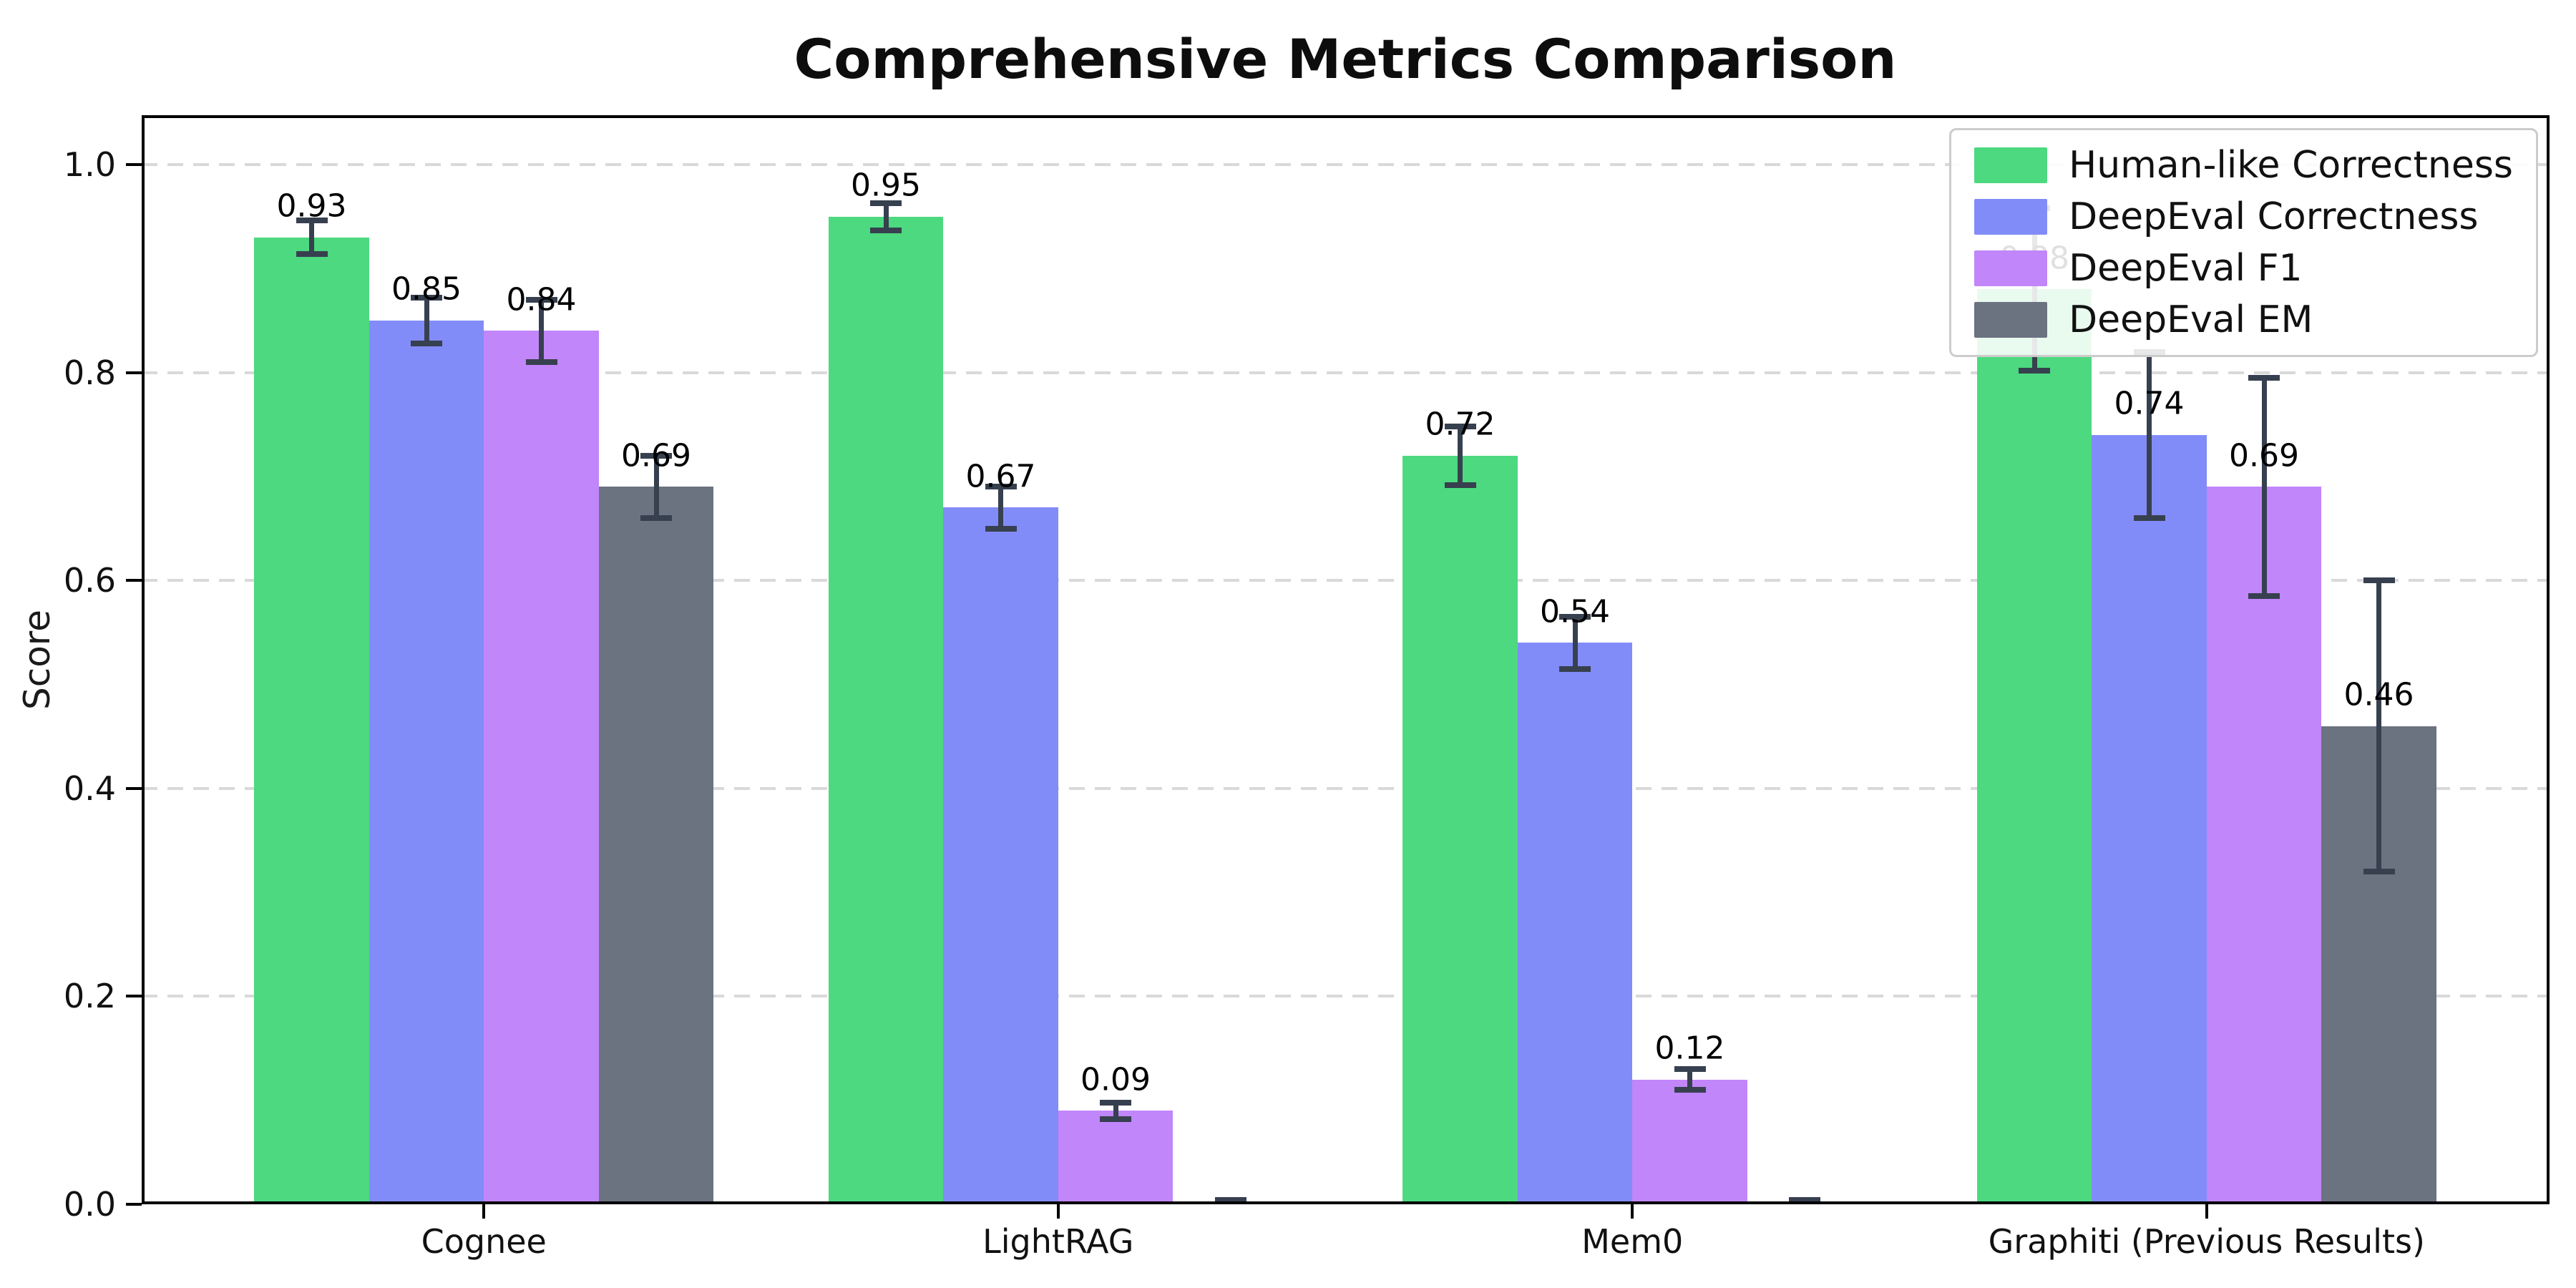 This screenshot has height=1288, width=2576. I want to click on x-tick-label: LightRAG, so click(1058, 1241).